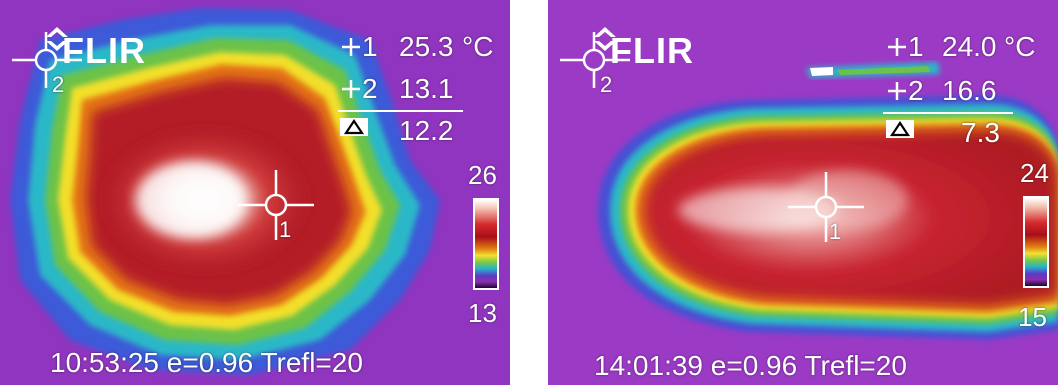 The width and height of the screenshot is (1058, 385). What do you see at coordinates (426, 88) in the screenshot?
I see `spot-2-value: 13.1` at bounding box center [426, 88].